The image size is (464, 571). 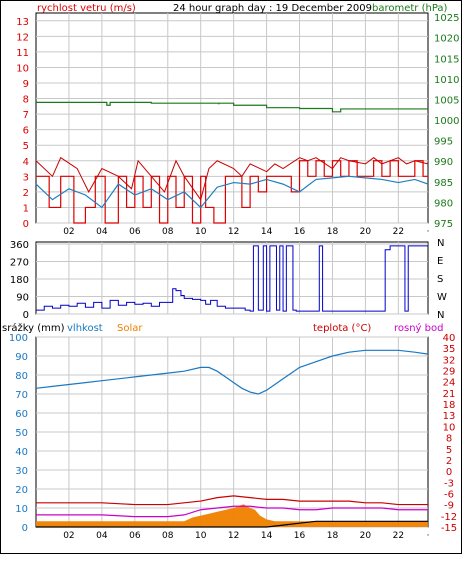 What do you see at coordinates (449, 349) in the screenshot?
I see `temperature-tick-label: 35` at bounding box center [449, 349].